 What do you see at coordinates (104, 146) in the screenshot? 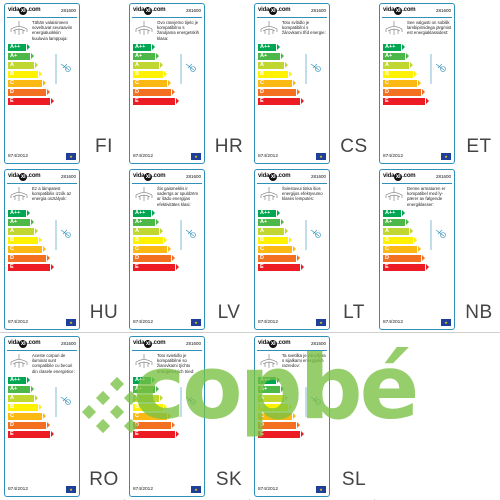
I see `language-code: FI` at bounding box center [104, 146].